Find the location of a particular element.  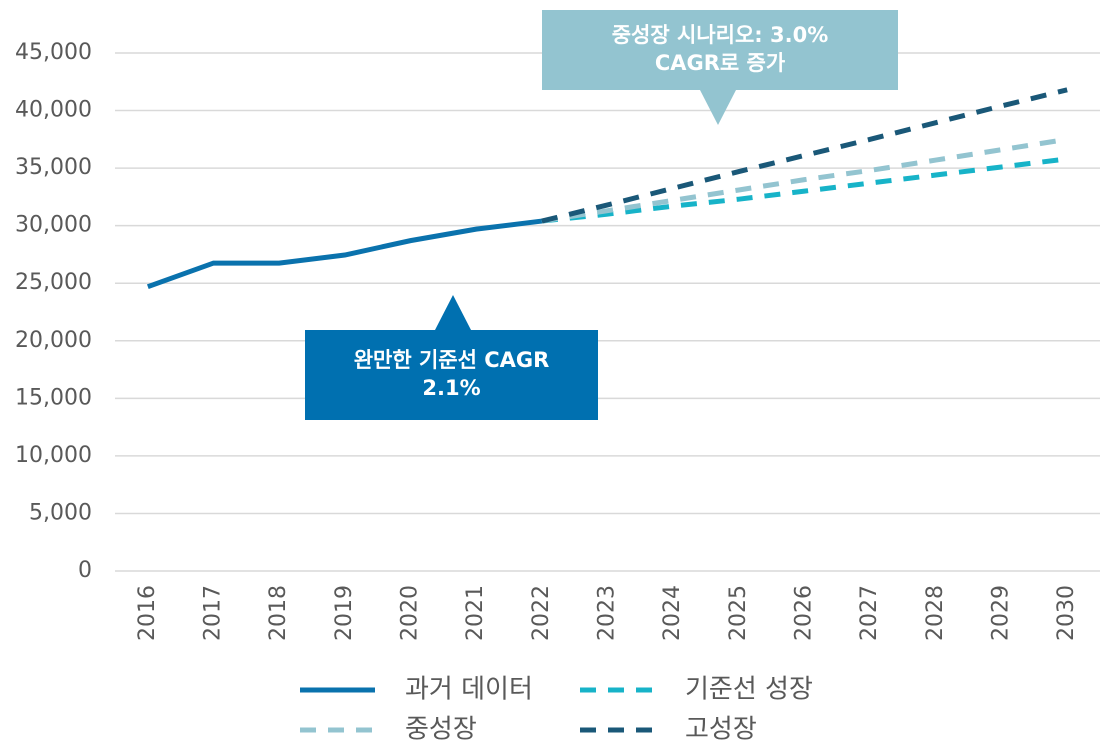

x-tick-label: 2027 is located at coordinates (869, 613).